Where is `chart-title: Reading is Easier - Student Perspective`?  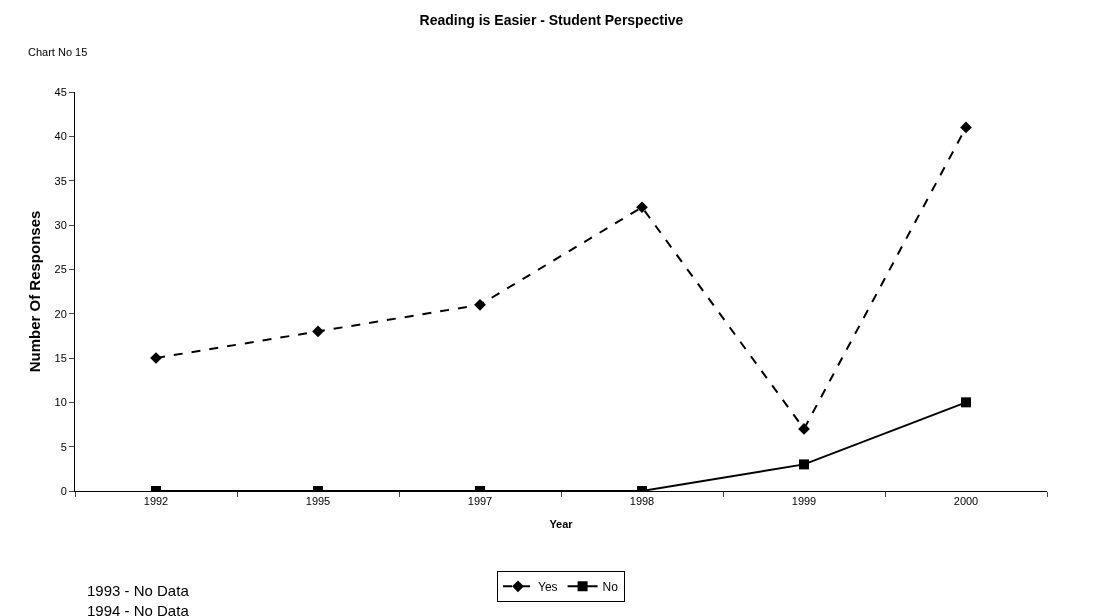 chart-title: Reading is Easier - Student Perspective is located at coordinates (551, 20).